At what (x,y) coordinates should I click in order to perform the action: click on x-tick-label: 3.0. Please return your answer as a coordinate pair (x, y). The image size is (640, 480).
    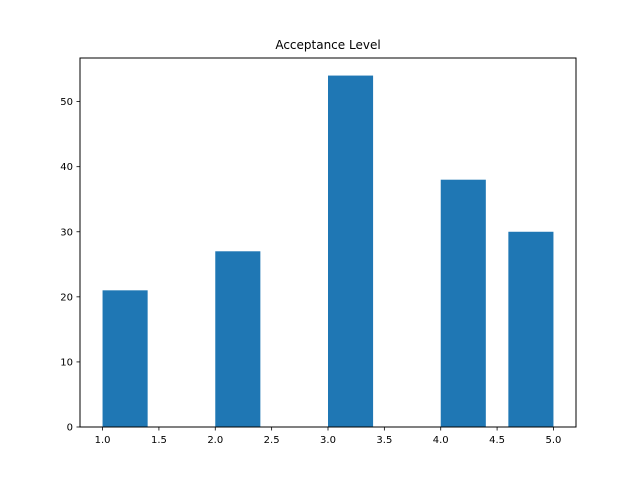
    Looking at the image, I should click on (328, 440).